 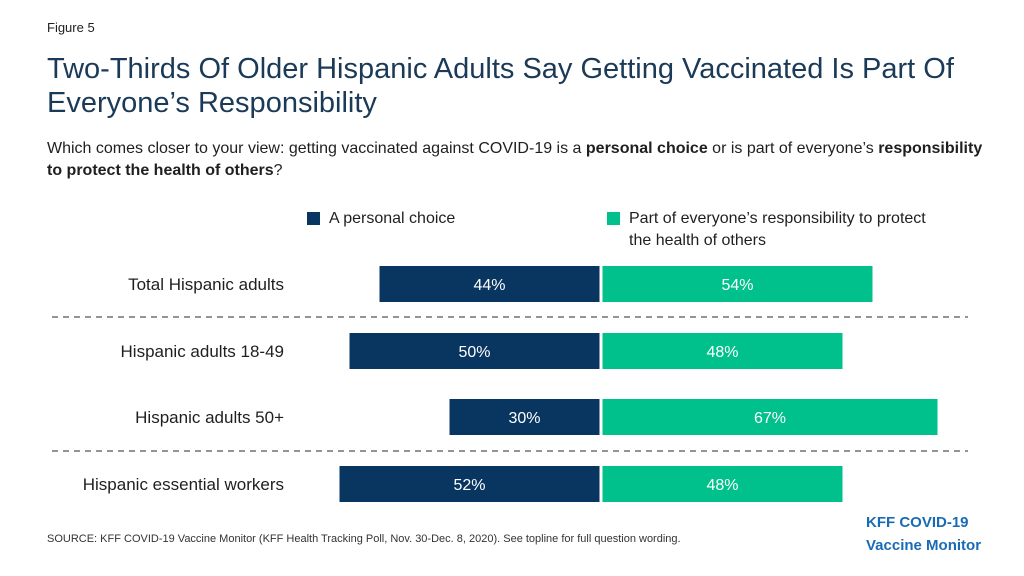 I want to click on subtitle-bold-1: personal choice, so click(x=646, y=148).